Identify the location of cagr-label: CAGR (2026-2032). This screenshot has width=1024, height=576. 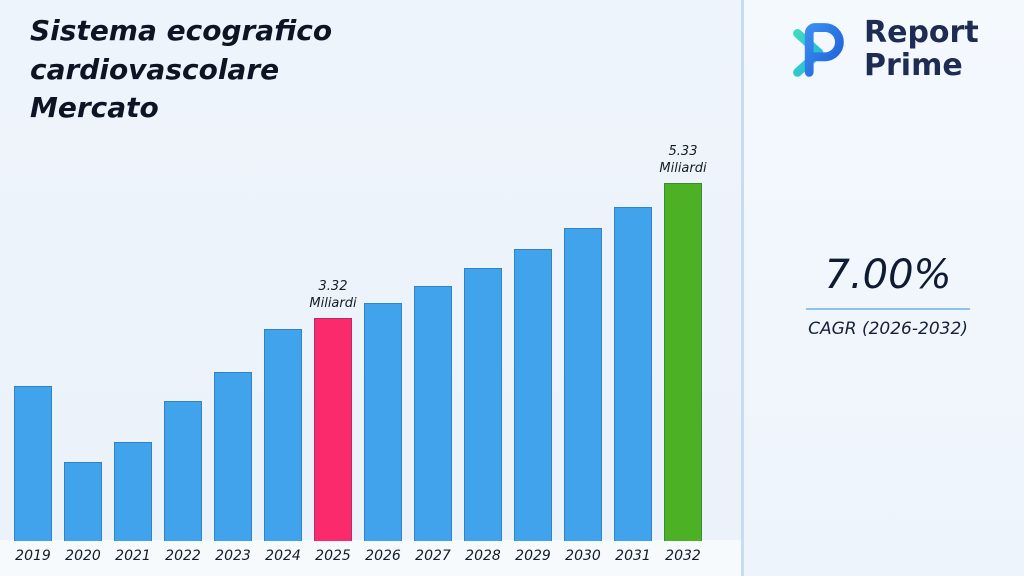
(888, 329).